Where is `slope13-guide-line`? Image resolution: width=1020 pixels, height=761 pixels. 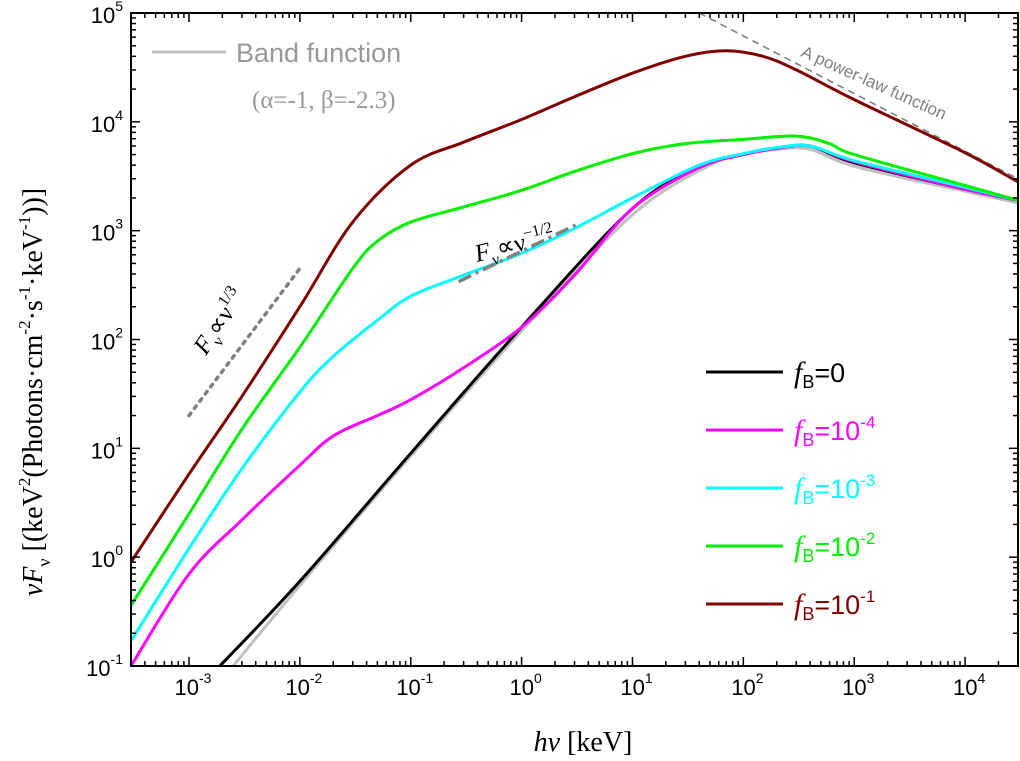
slope13-guide-line is located at coordinates (244, 342).